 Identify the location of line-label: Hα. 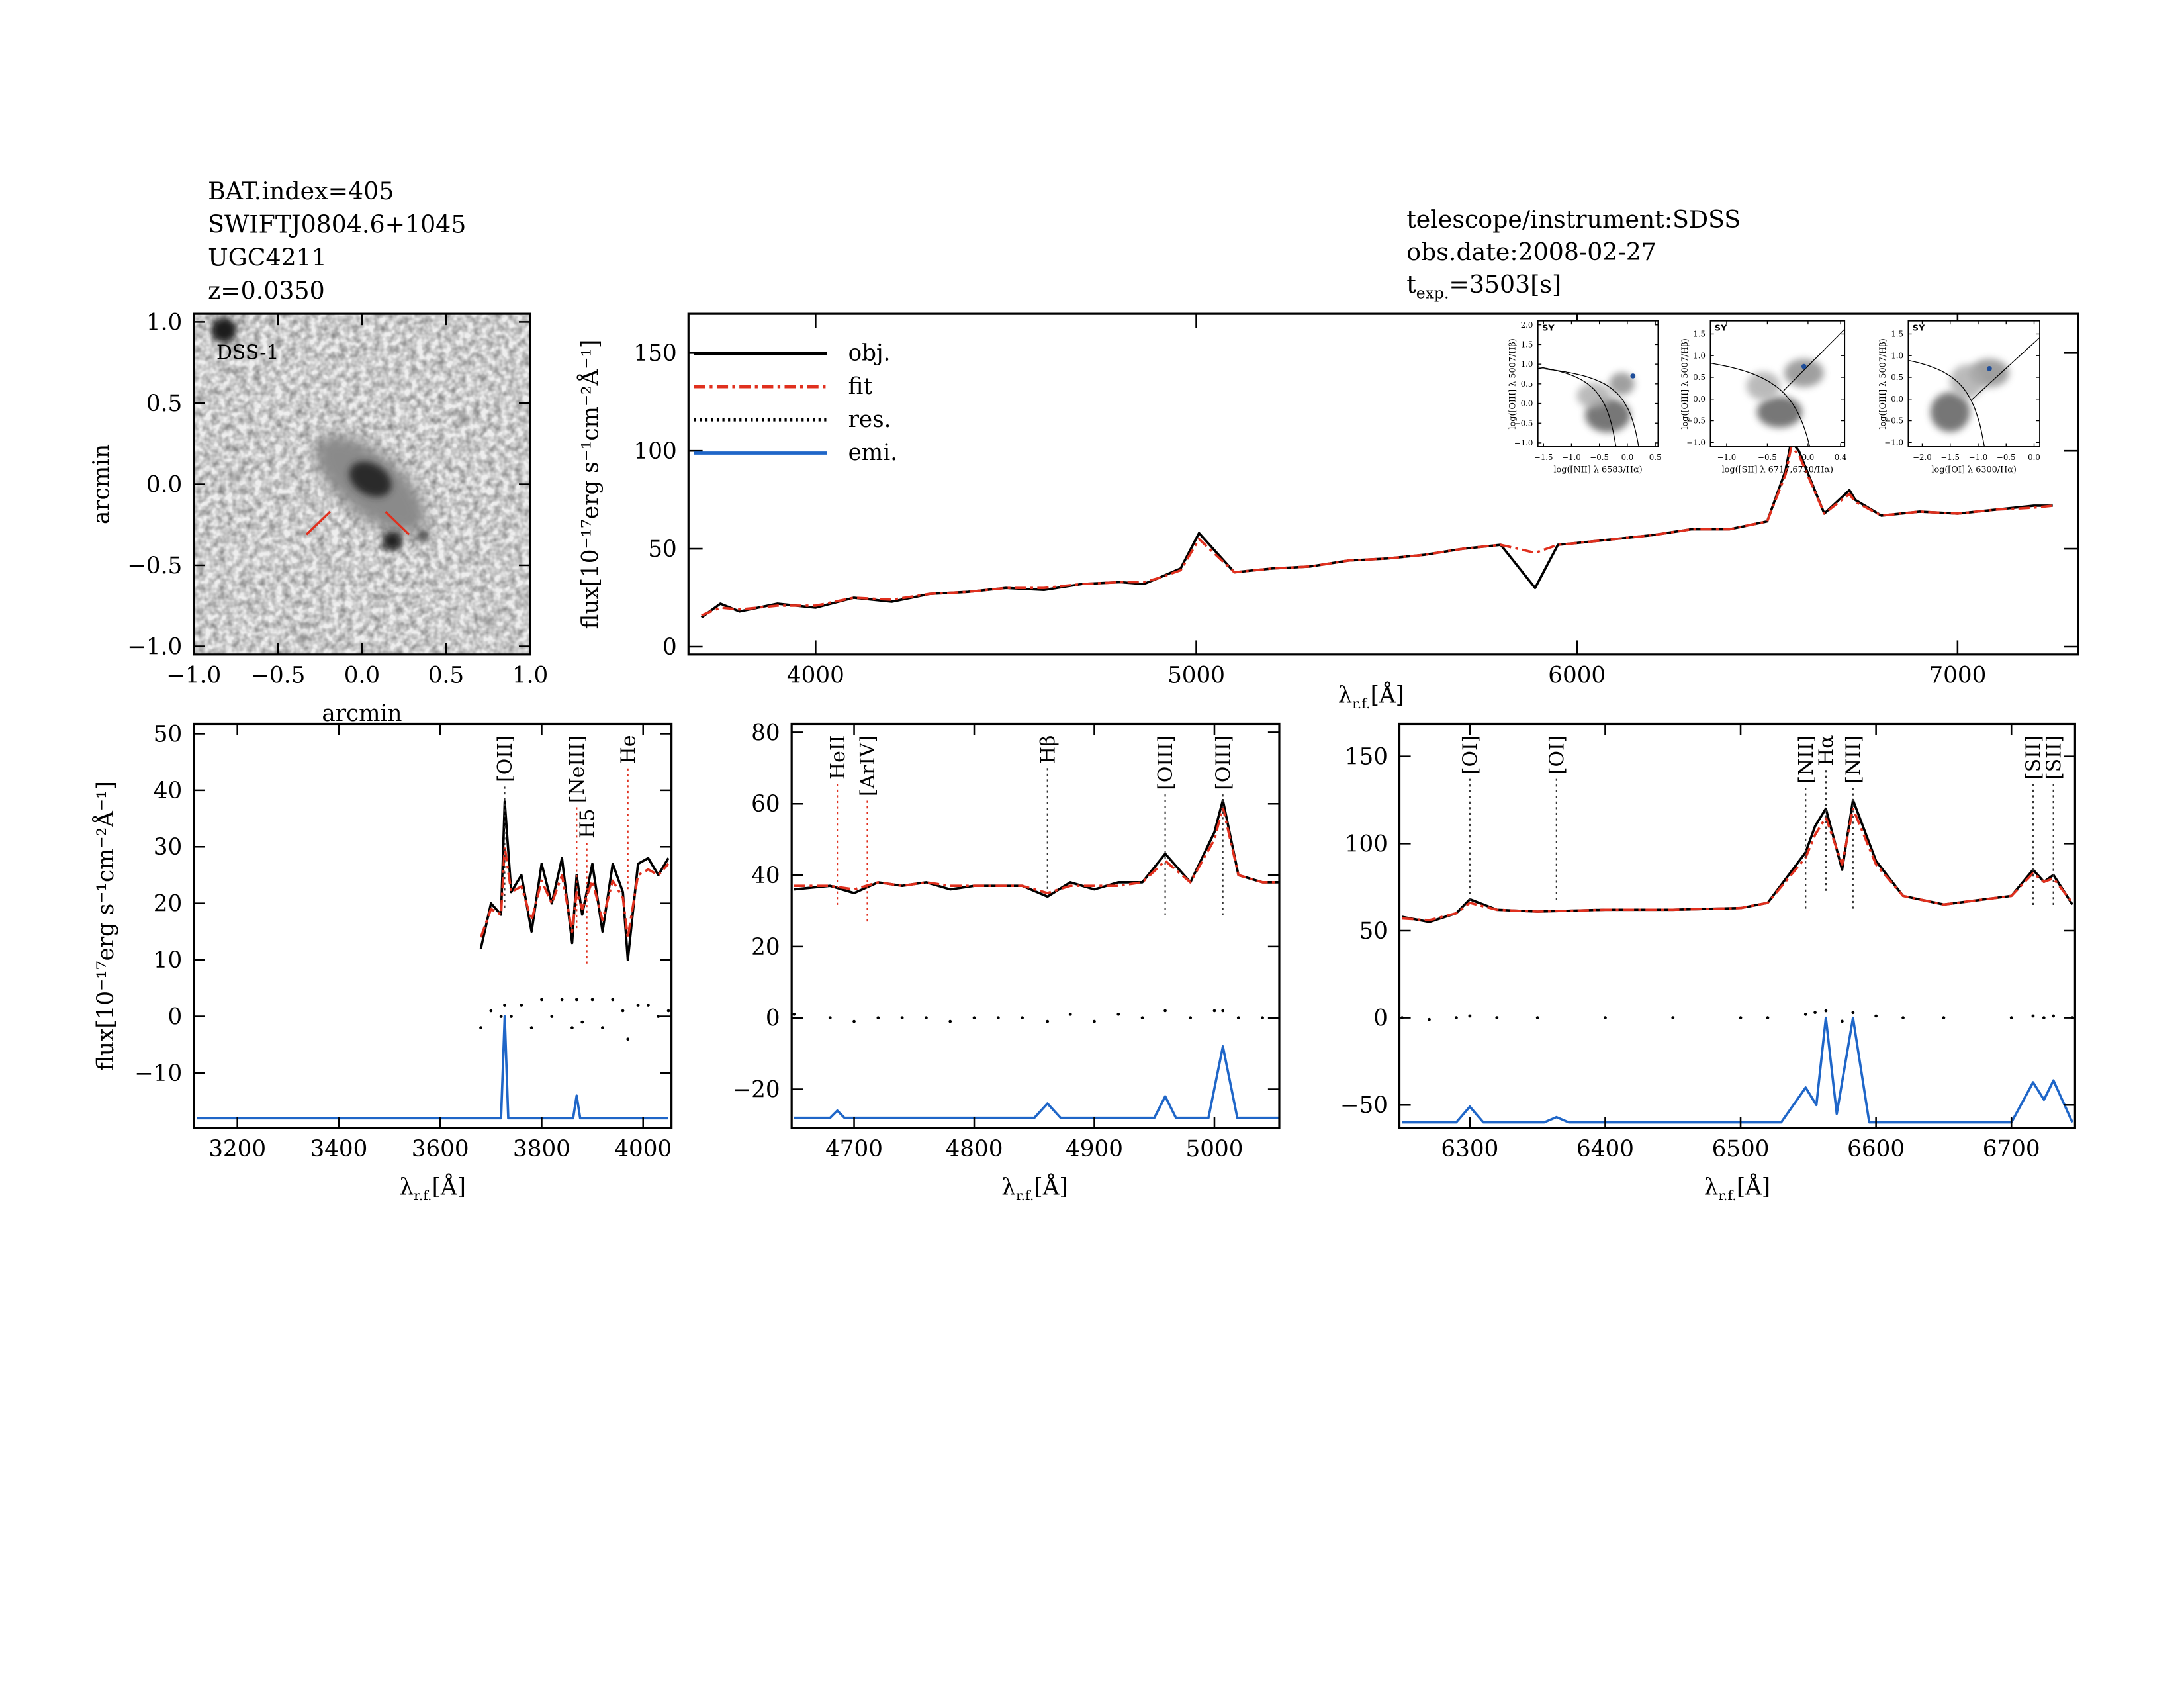
(1827, 750).